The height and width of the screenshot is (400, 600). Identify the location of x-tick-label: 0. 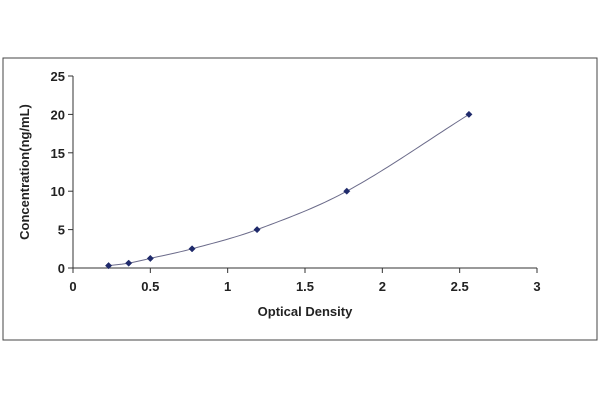
(72, 286).